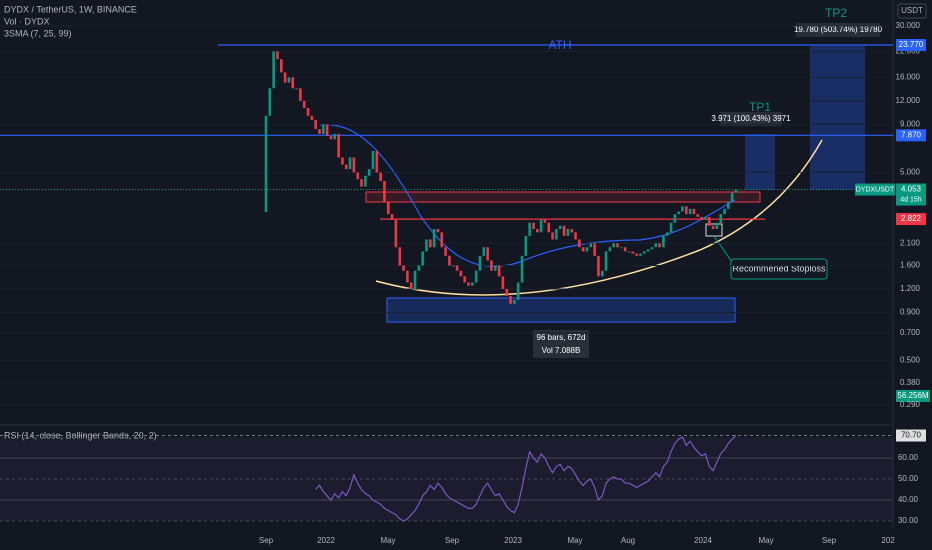 This screenshot has width=932, height=550. Describe the element at coordinates (910, 360) in the screenshot. I see `y-tick-label: 0.500` at that location.